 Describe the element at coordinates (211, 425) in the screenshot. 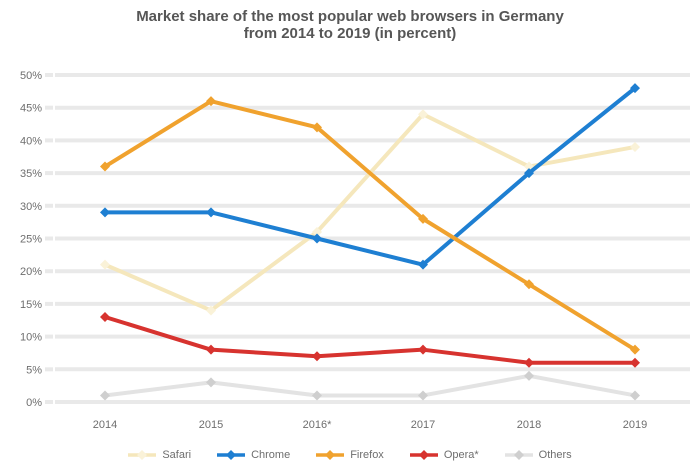

I see `x-tick-label: 2015` at that location.